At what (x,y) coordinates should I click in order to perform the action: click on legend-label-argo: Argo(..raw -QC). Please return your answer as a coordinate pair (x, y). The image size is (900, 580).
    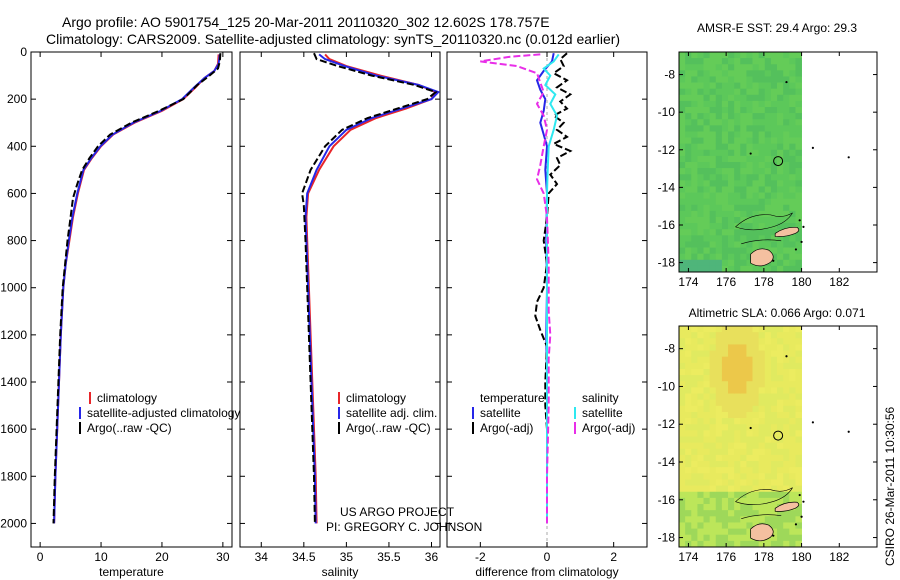
    Looking at the image, I should click on (388, 428).